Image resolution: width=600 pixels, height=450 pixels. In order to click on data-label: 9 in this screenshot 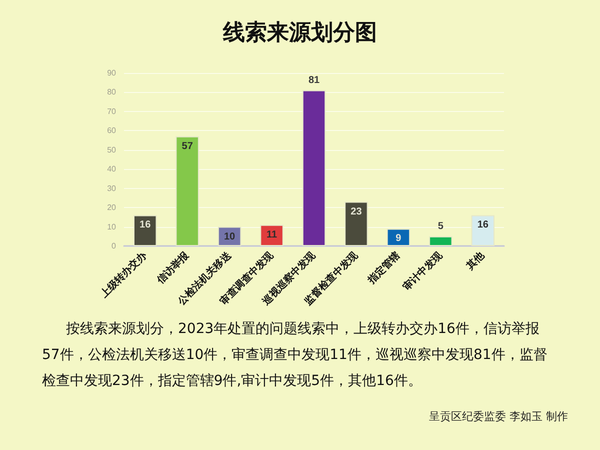, I will do `click(399, 238)`.